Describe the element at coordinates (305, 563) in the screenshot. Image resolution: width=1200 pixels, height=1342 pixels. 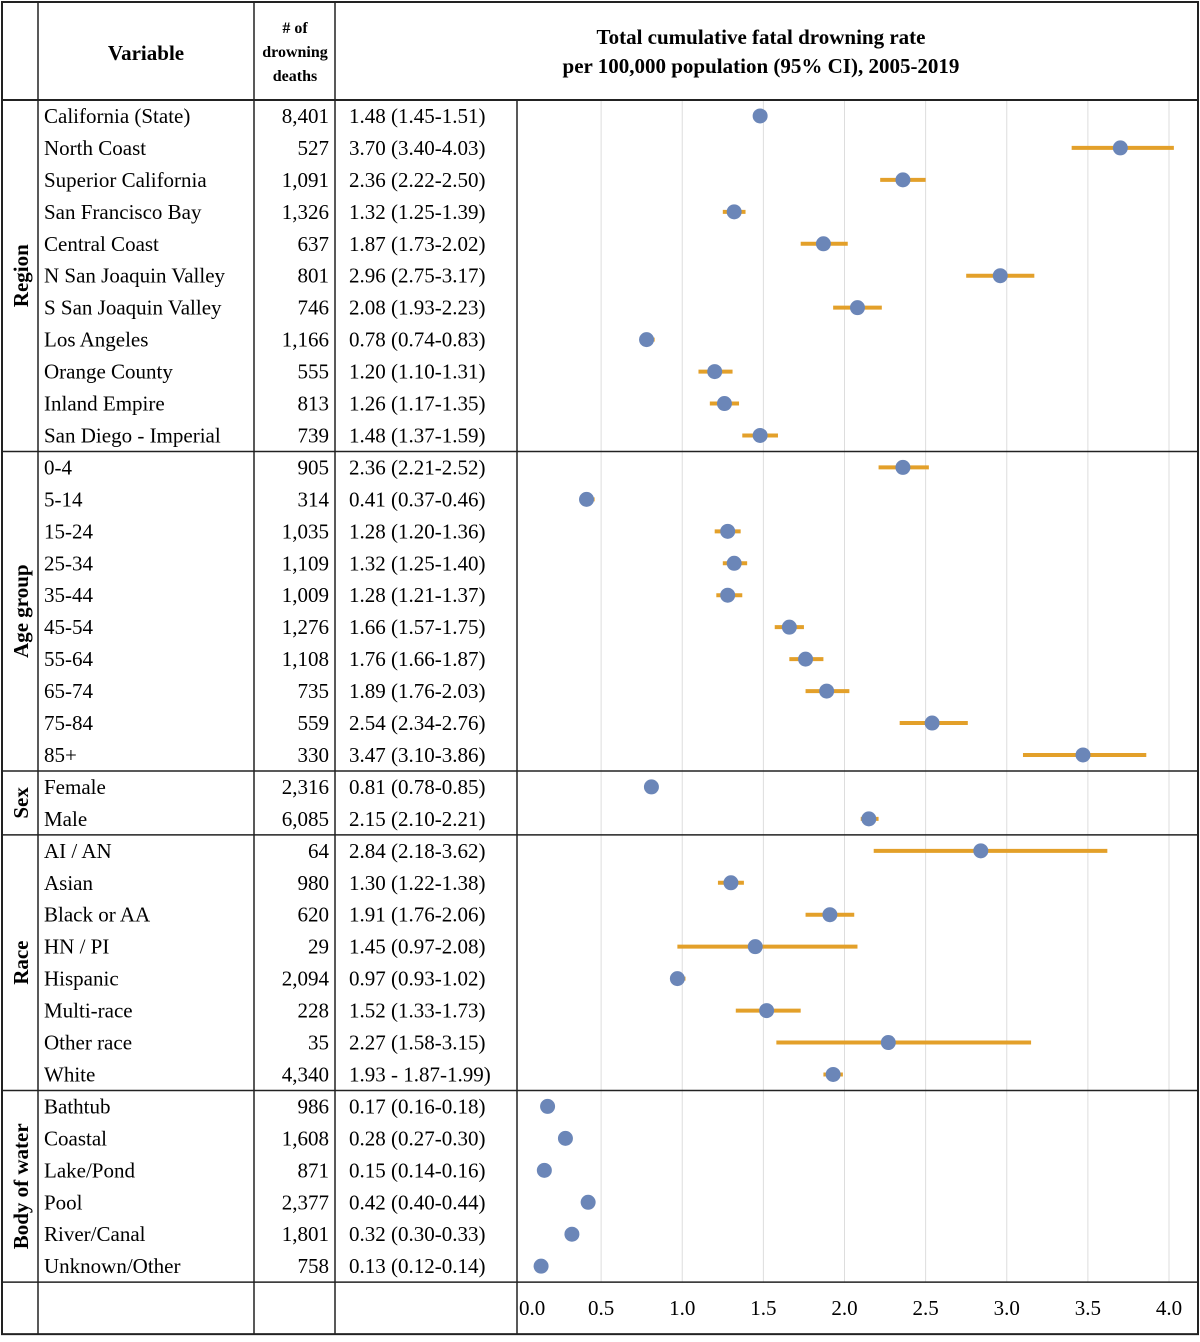
I see `death-count: 1,109` at that location.